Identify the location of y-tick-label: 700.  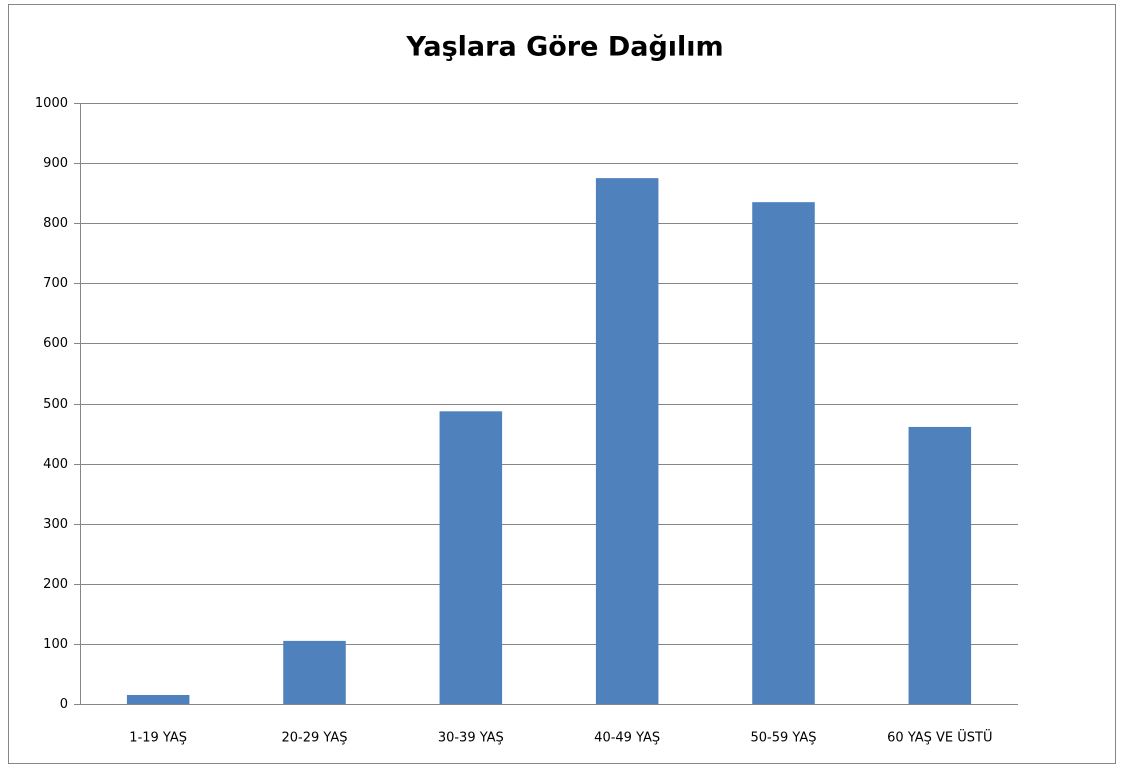
(55, 283).